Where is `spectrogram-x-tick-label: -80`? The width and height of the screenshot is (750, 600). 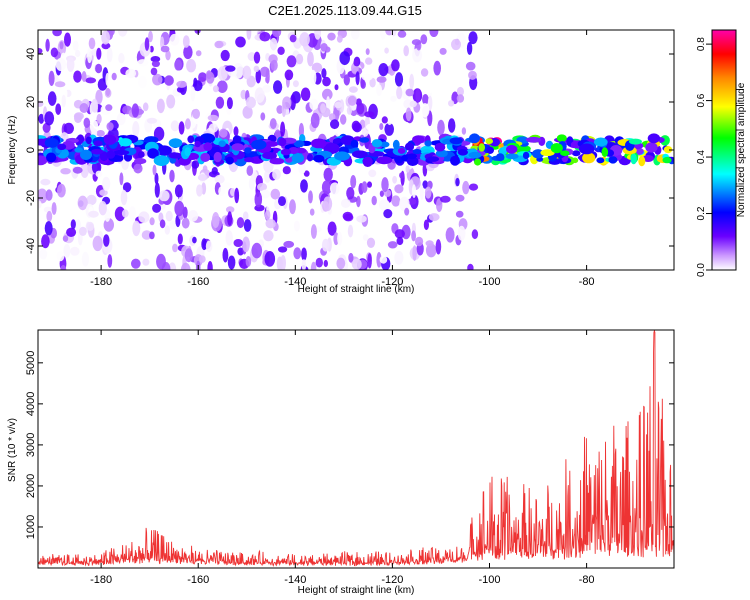 spectrogram-x-tick-label: -80 is located at coordinates (587, 282).